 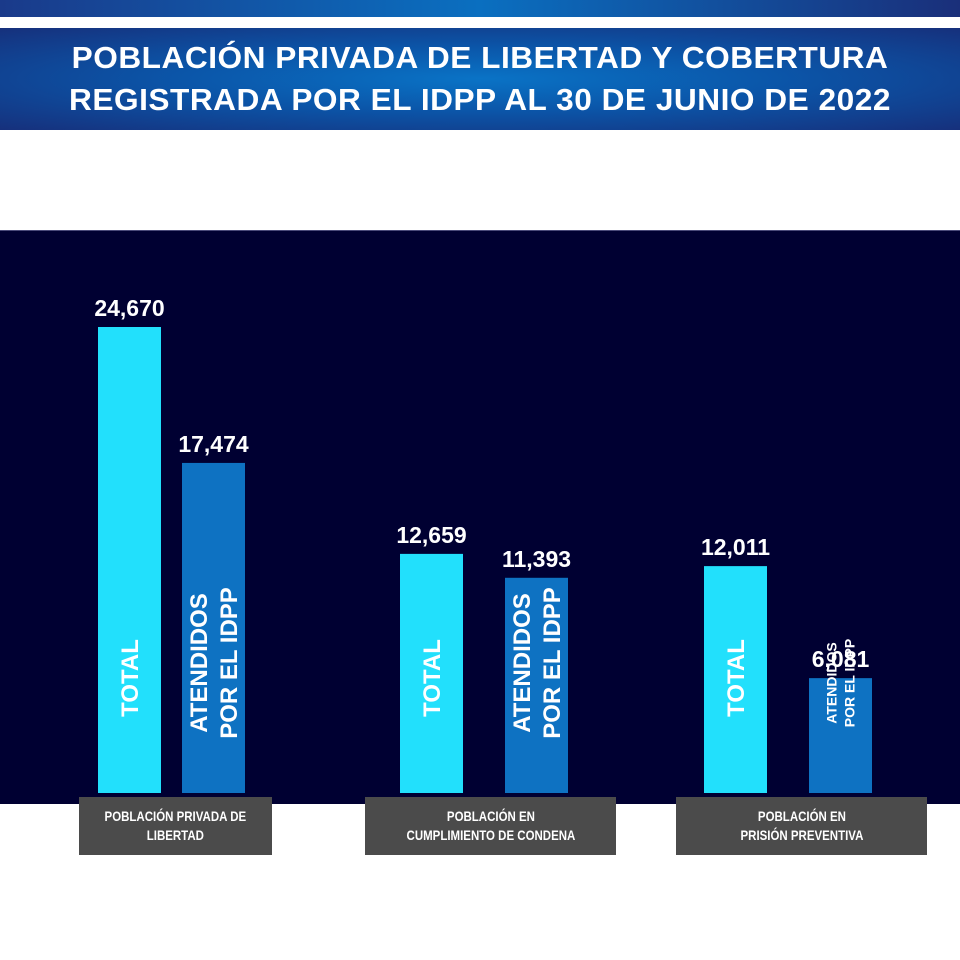 I want to click on data-label-total-1: 24,670, so click(x=129, y=308).